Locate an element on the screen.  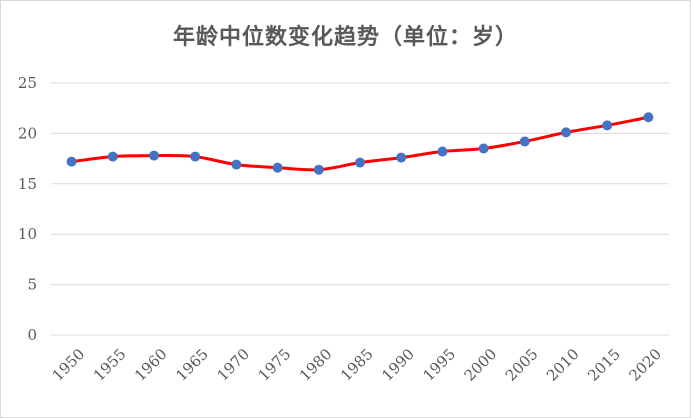
data-point-2015 is located at coordinates (607, 125).